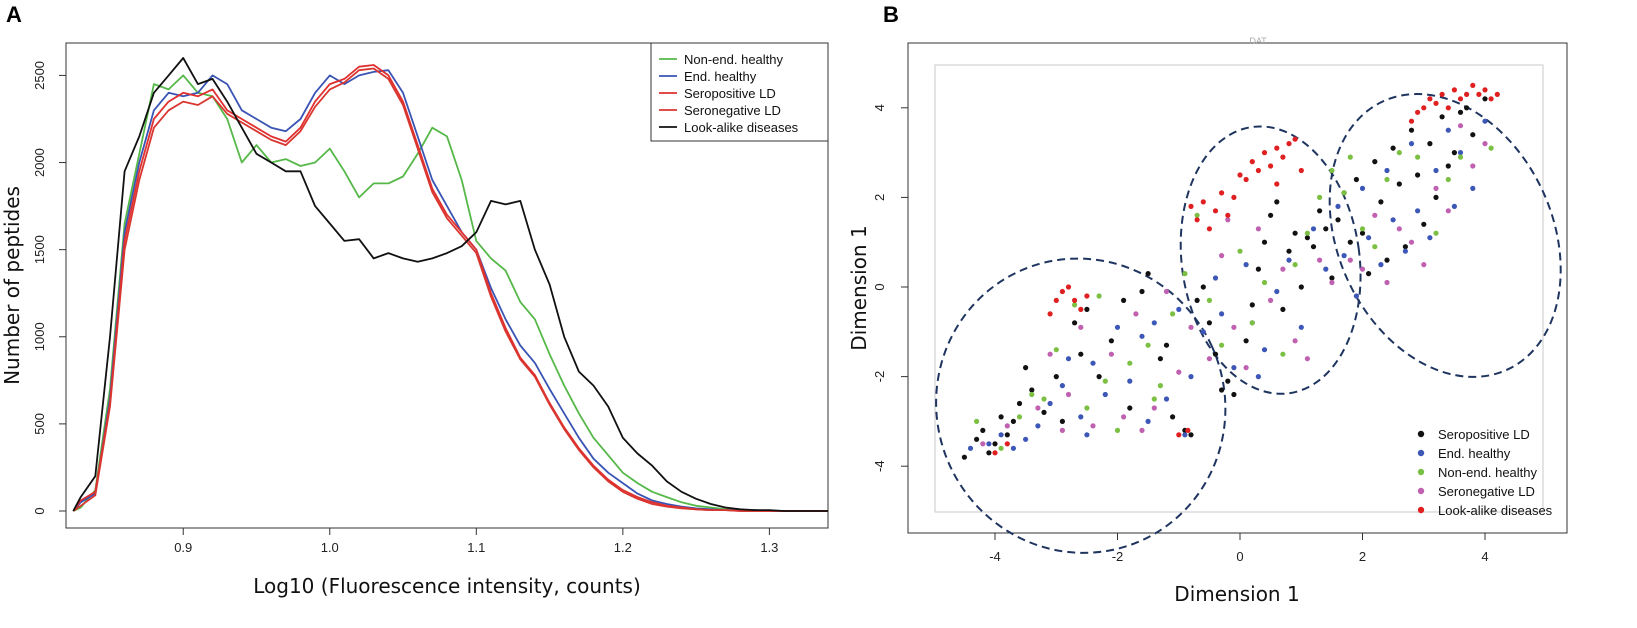 This screenshot has height=628, width=1637. What do you see at coordinates (476, 547) in the screenshot?
I see `x-tick-label-a-2: 1.1` at bounding box center [476, 547].